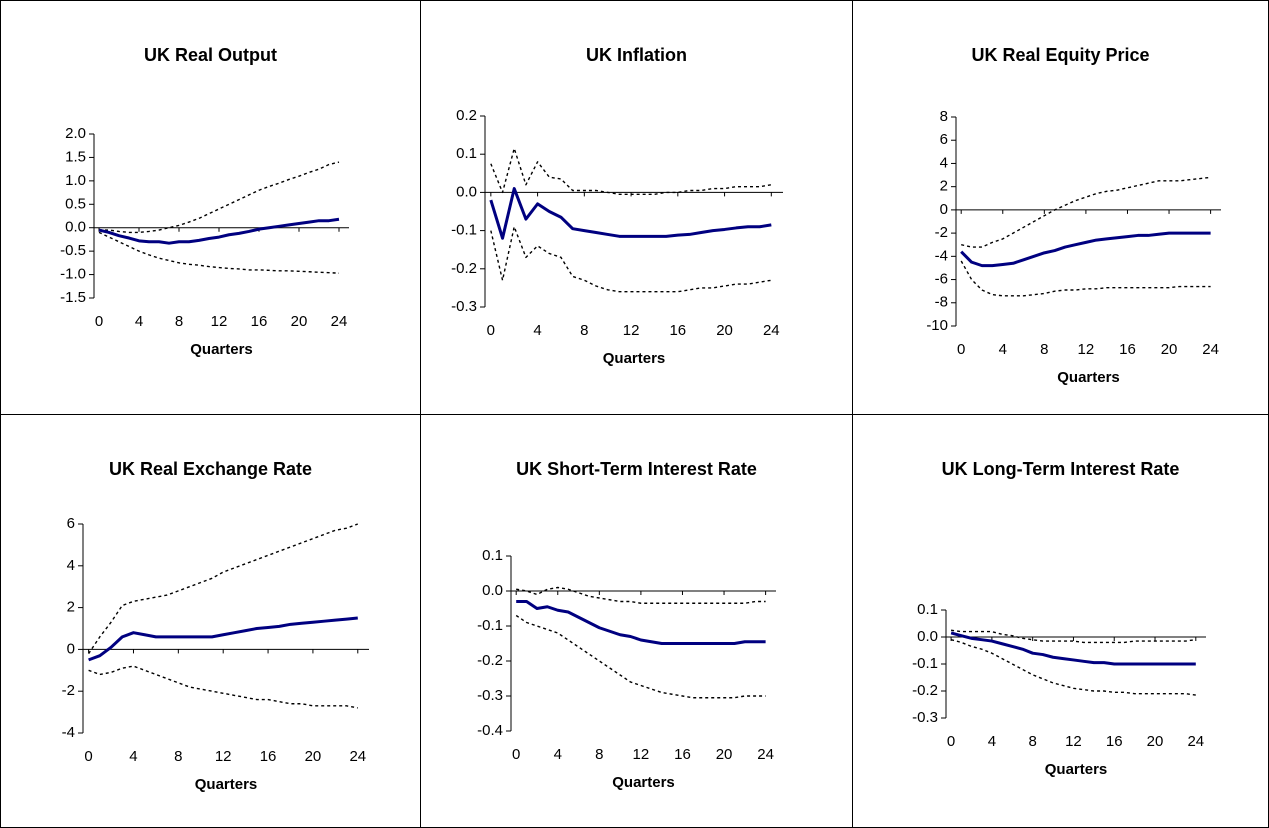 Image resolution: width=1269 pixels, height=828 pixels. I want to click on y-tick-label: -1.0, so click(73, 274).